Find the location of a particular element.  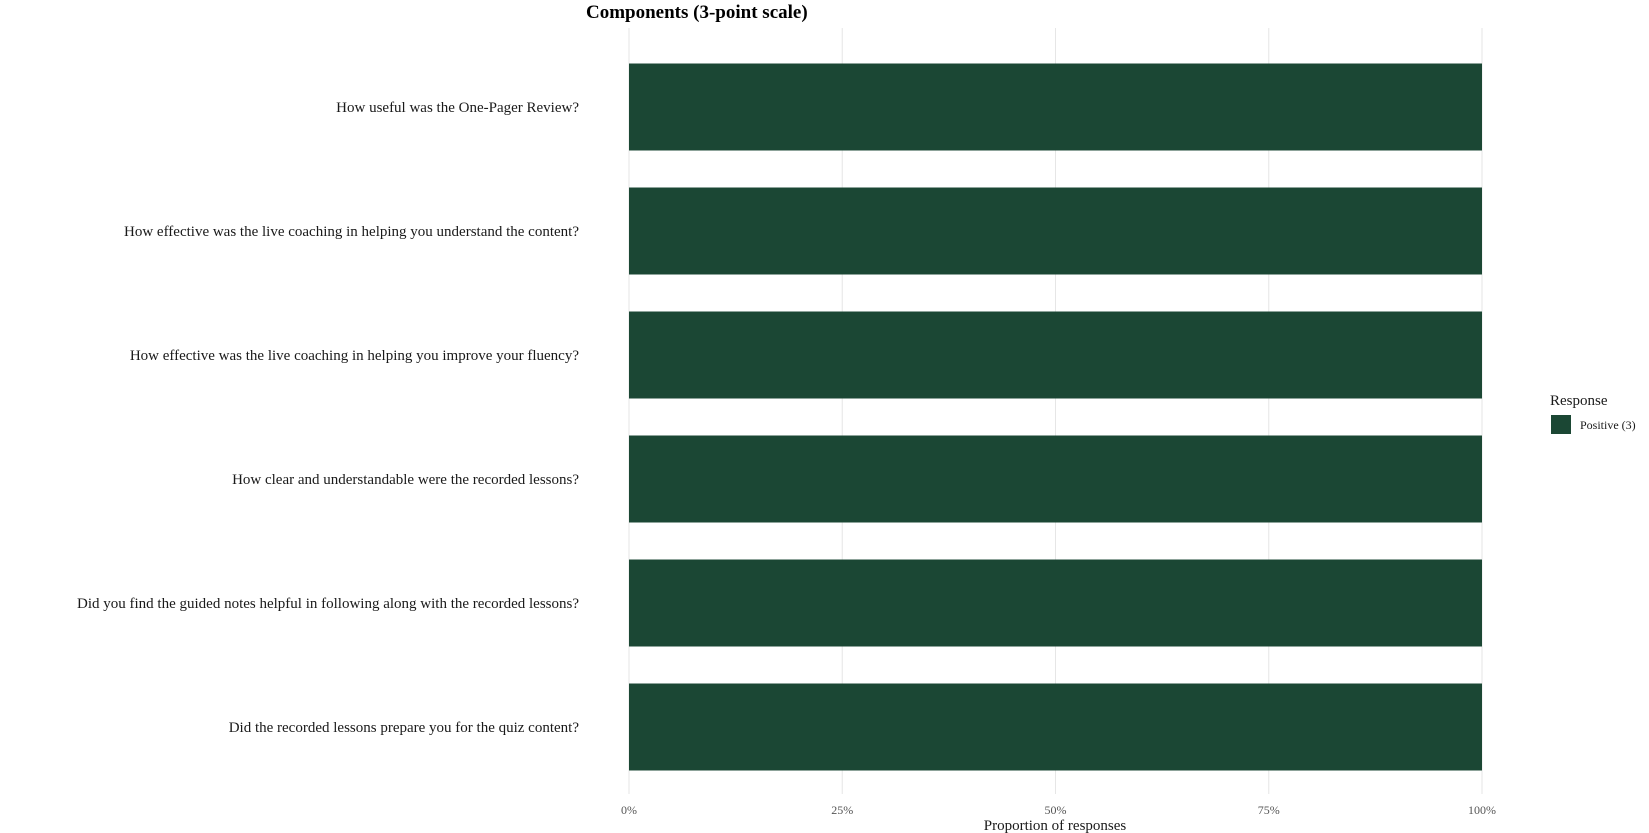

category-label: How useful was the One-Pager Review? is located at coordinates (457, 108).